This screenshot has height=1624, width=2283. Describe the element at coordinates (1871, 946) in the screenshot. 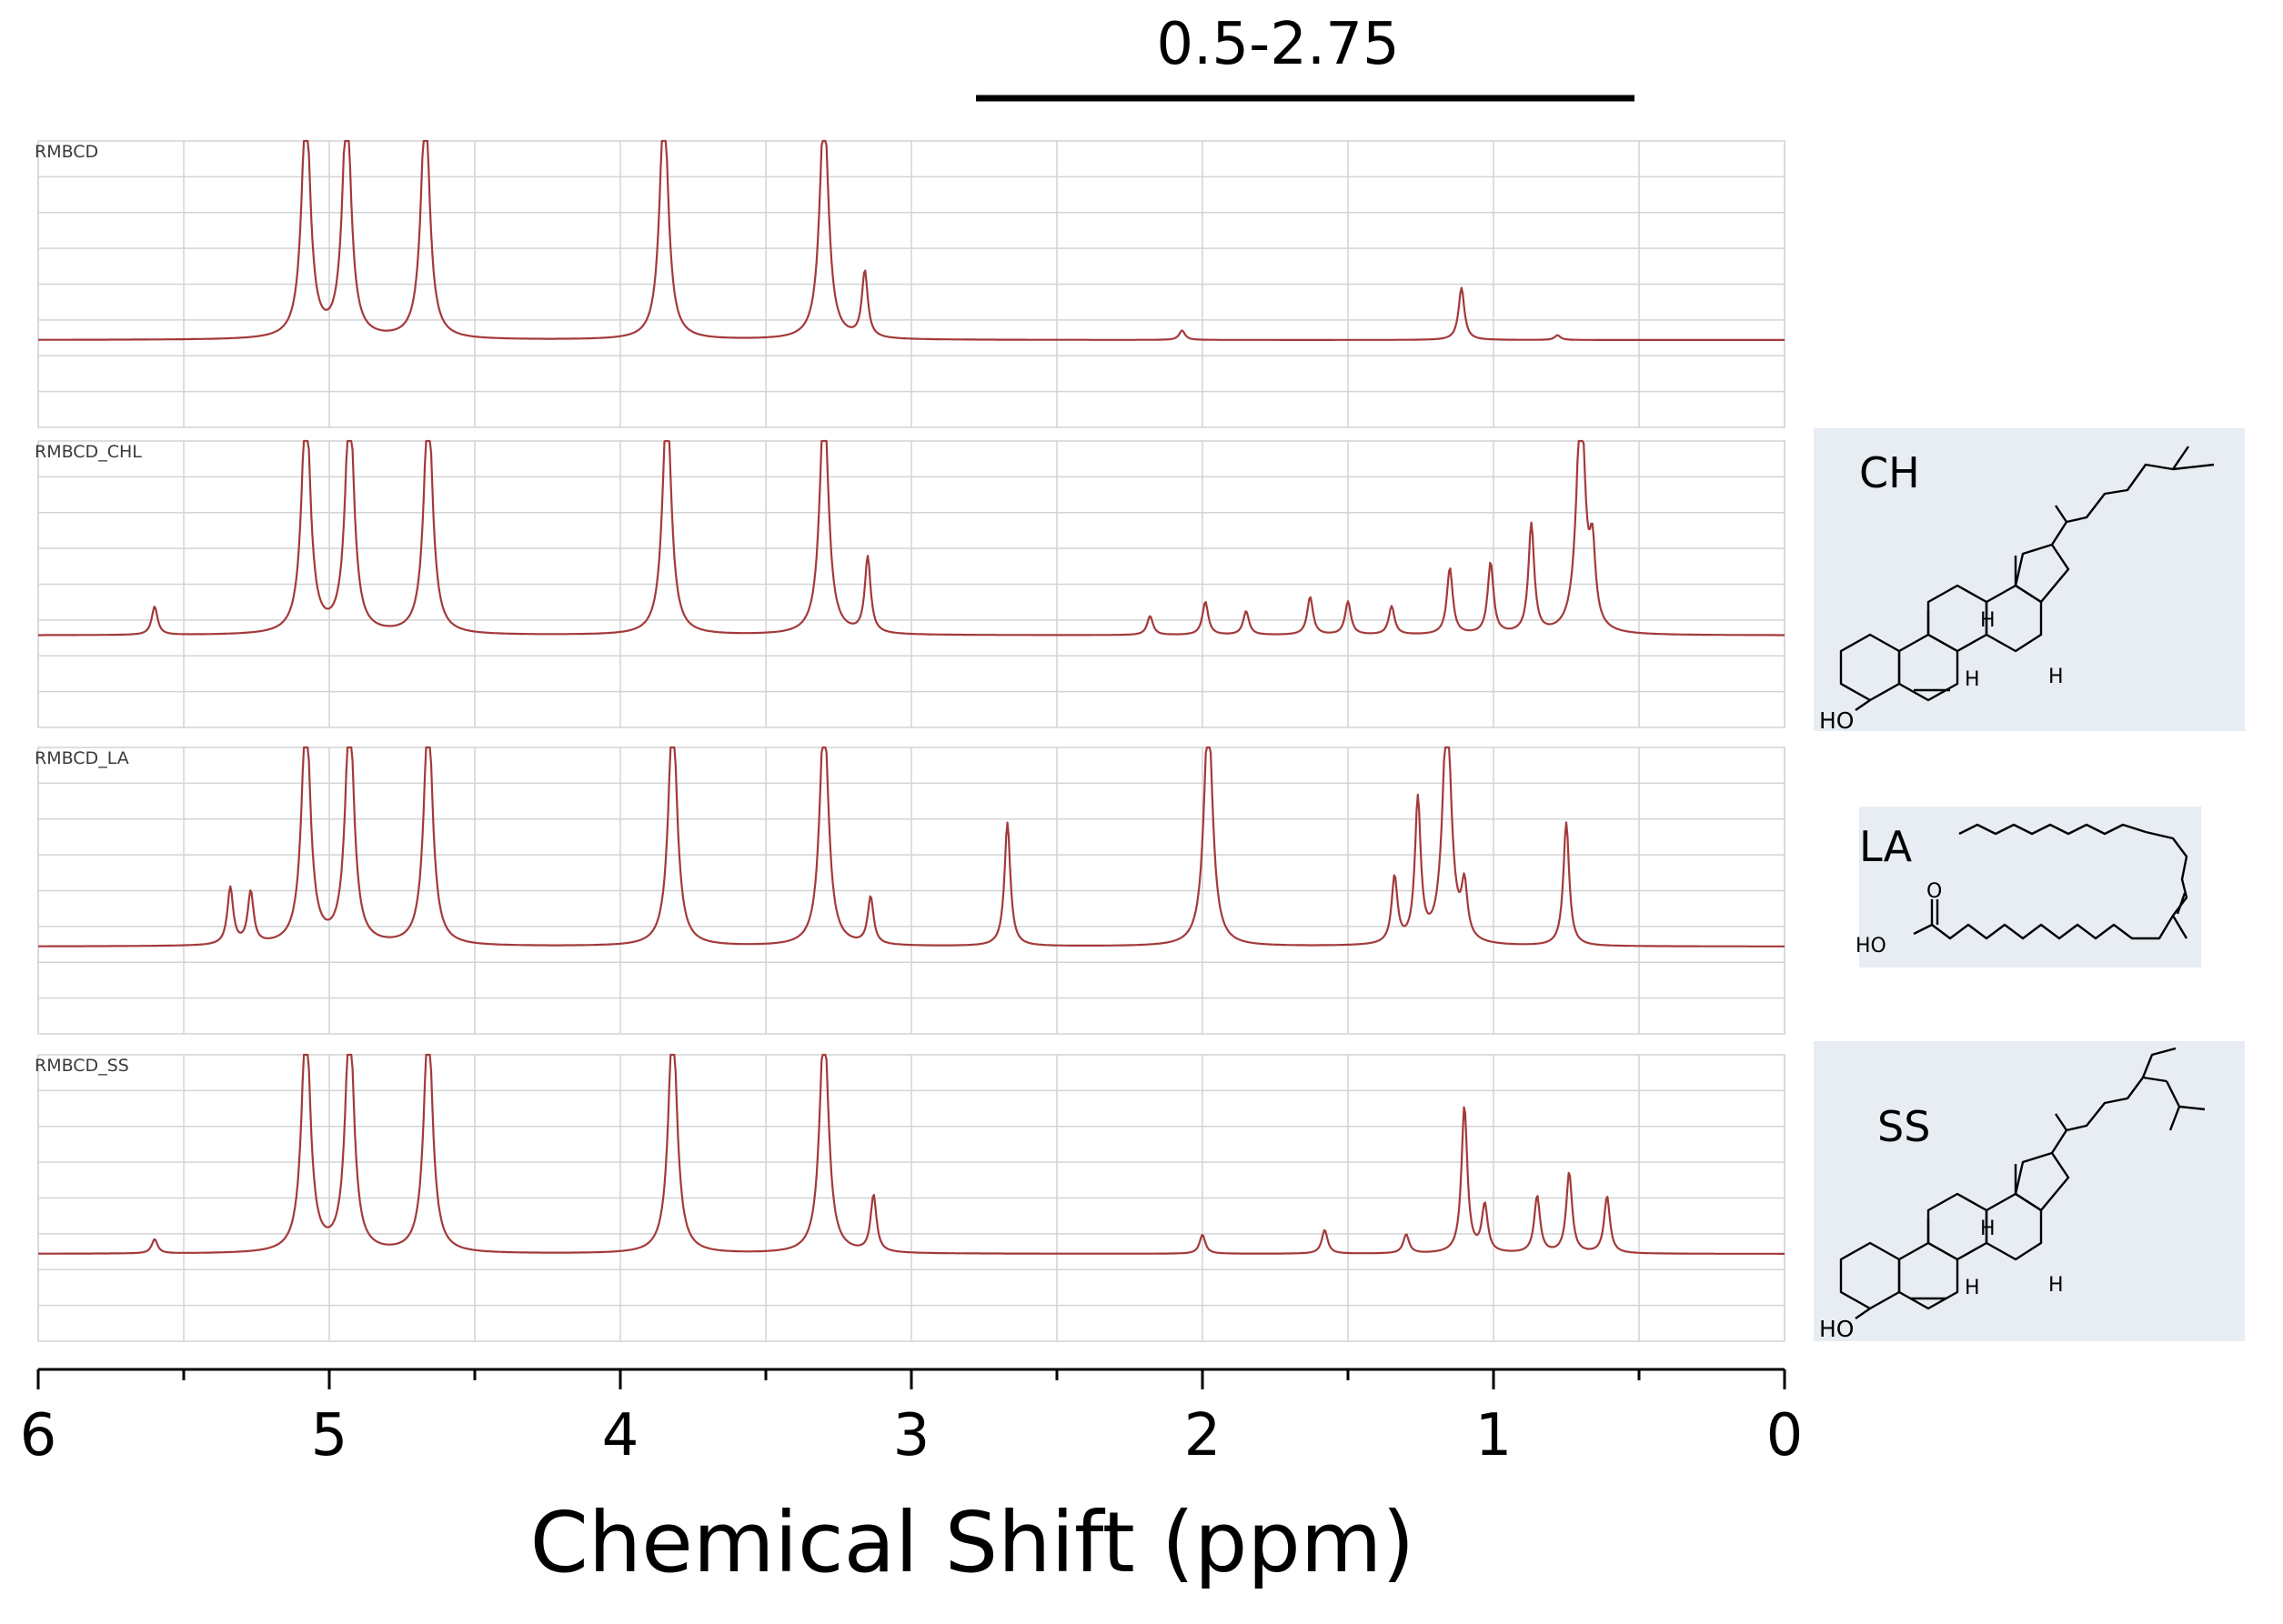

I see `structure-la-hydroxyl: HO` at that location.